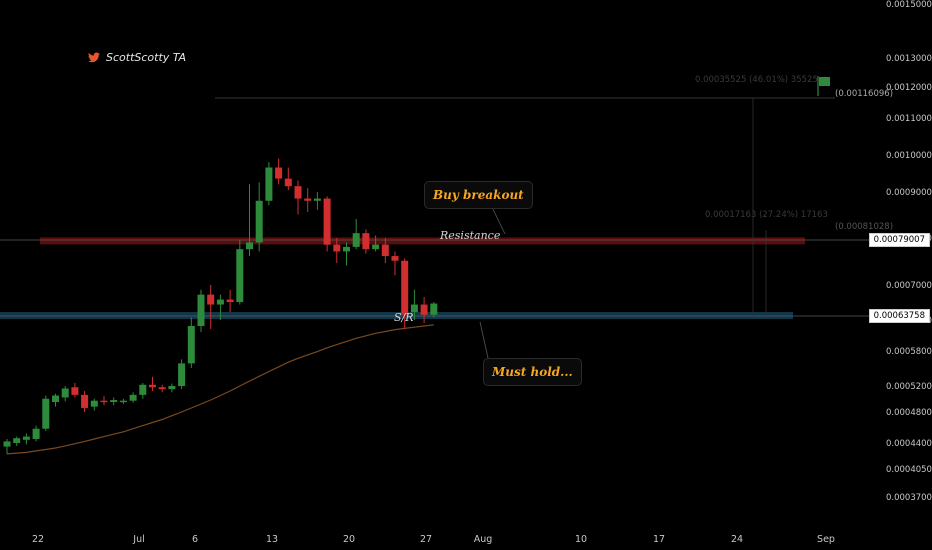  I want to click on upper-measure-text: 0.00035525 (46.01%) 35525, so click(756, 80).